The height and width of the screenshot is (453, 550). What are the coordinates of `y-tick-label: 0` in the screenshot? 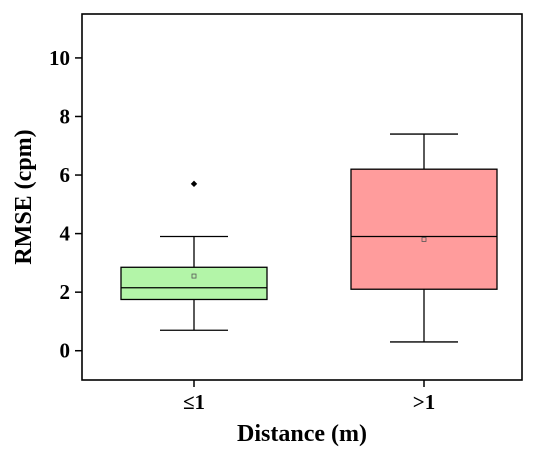 It's located at (65, 351).